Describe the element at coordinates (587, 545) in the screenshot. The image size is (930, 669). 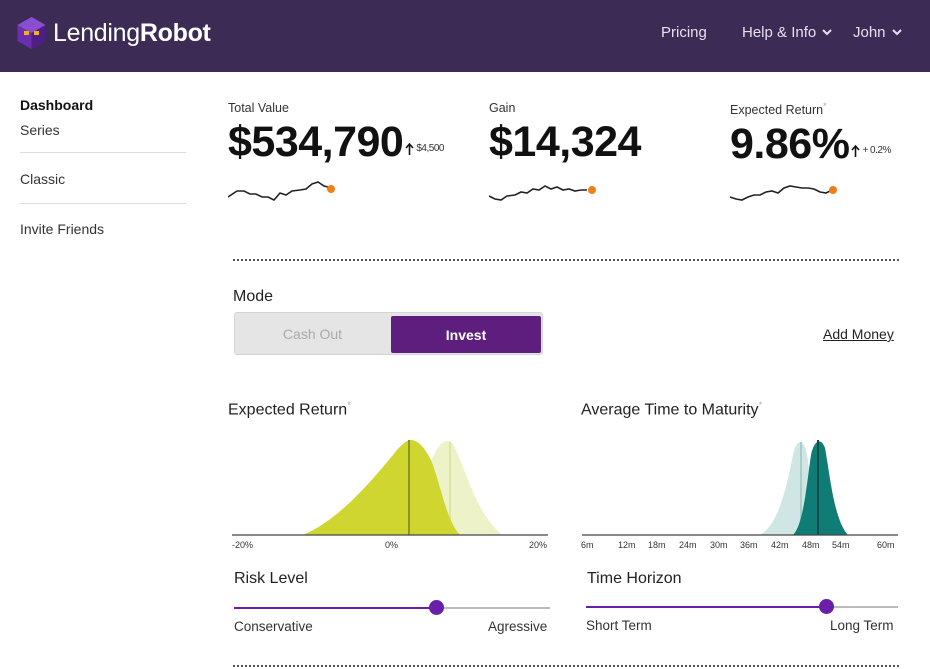
I see `tick-label: 6m` at that location.